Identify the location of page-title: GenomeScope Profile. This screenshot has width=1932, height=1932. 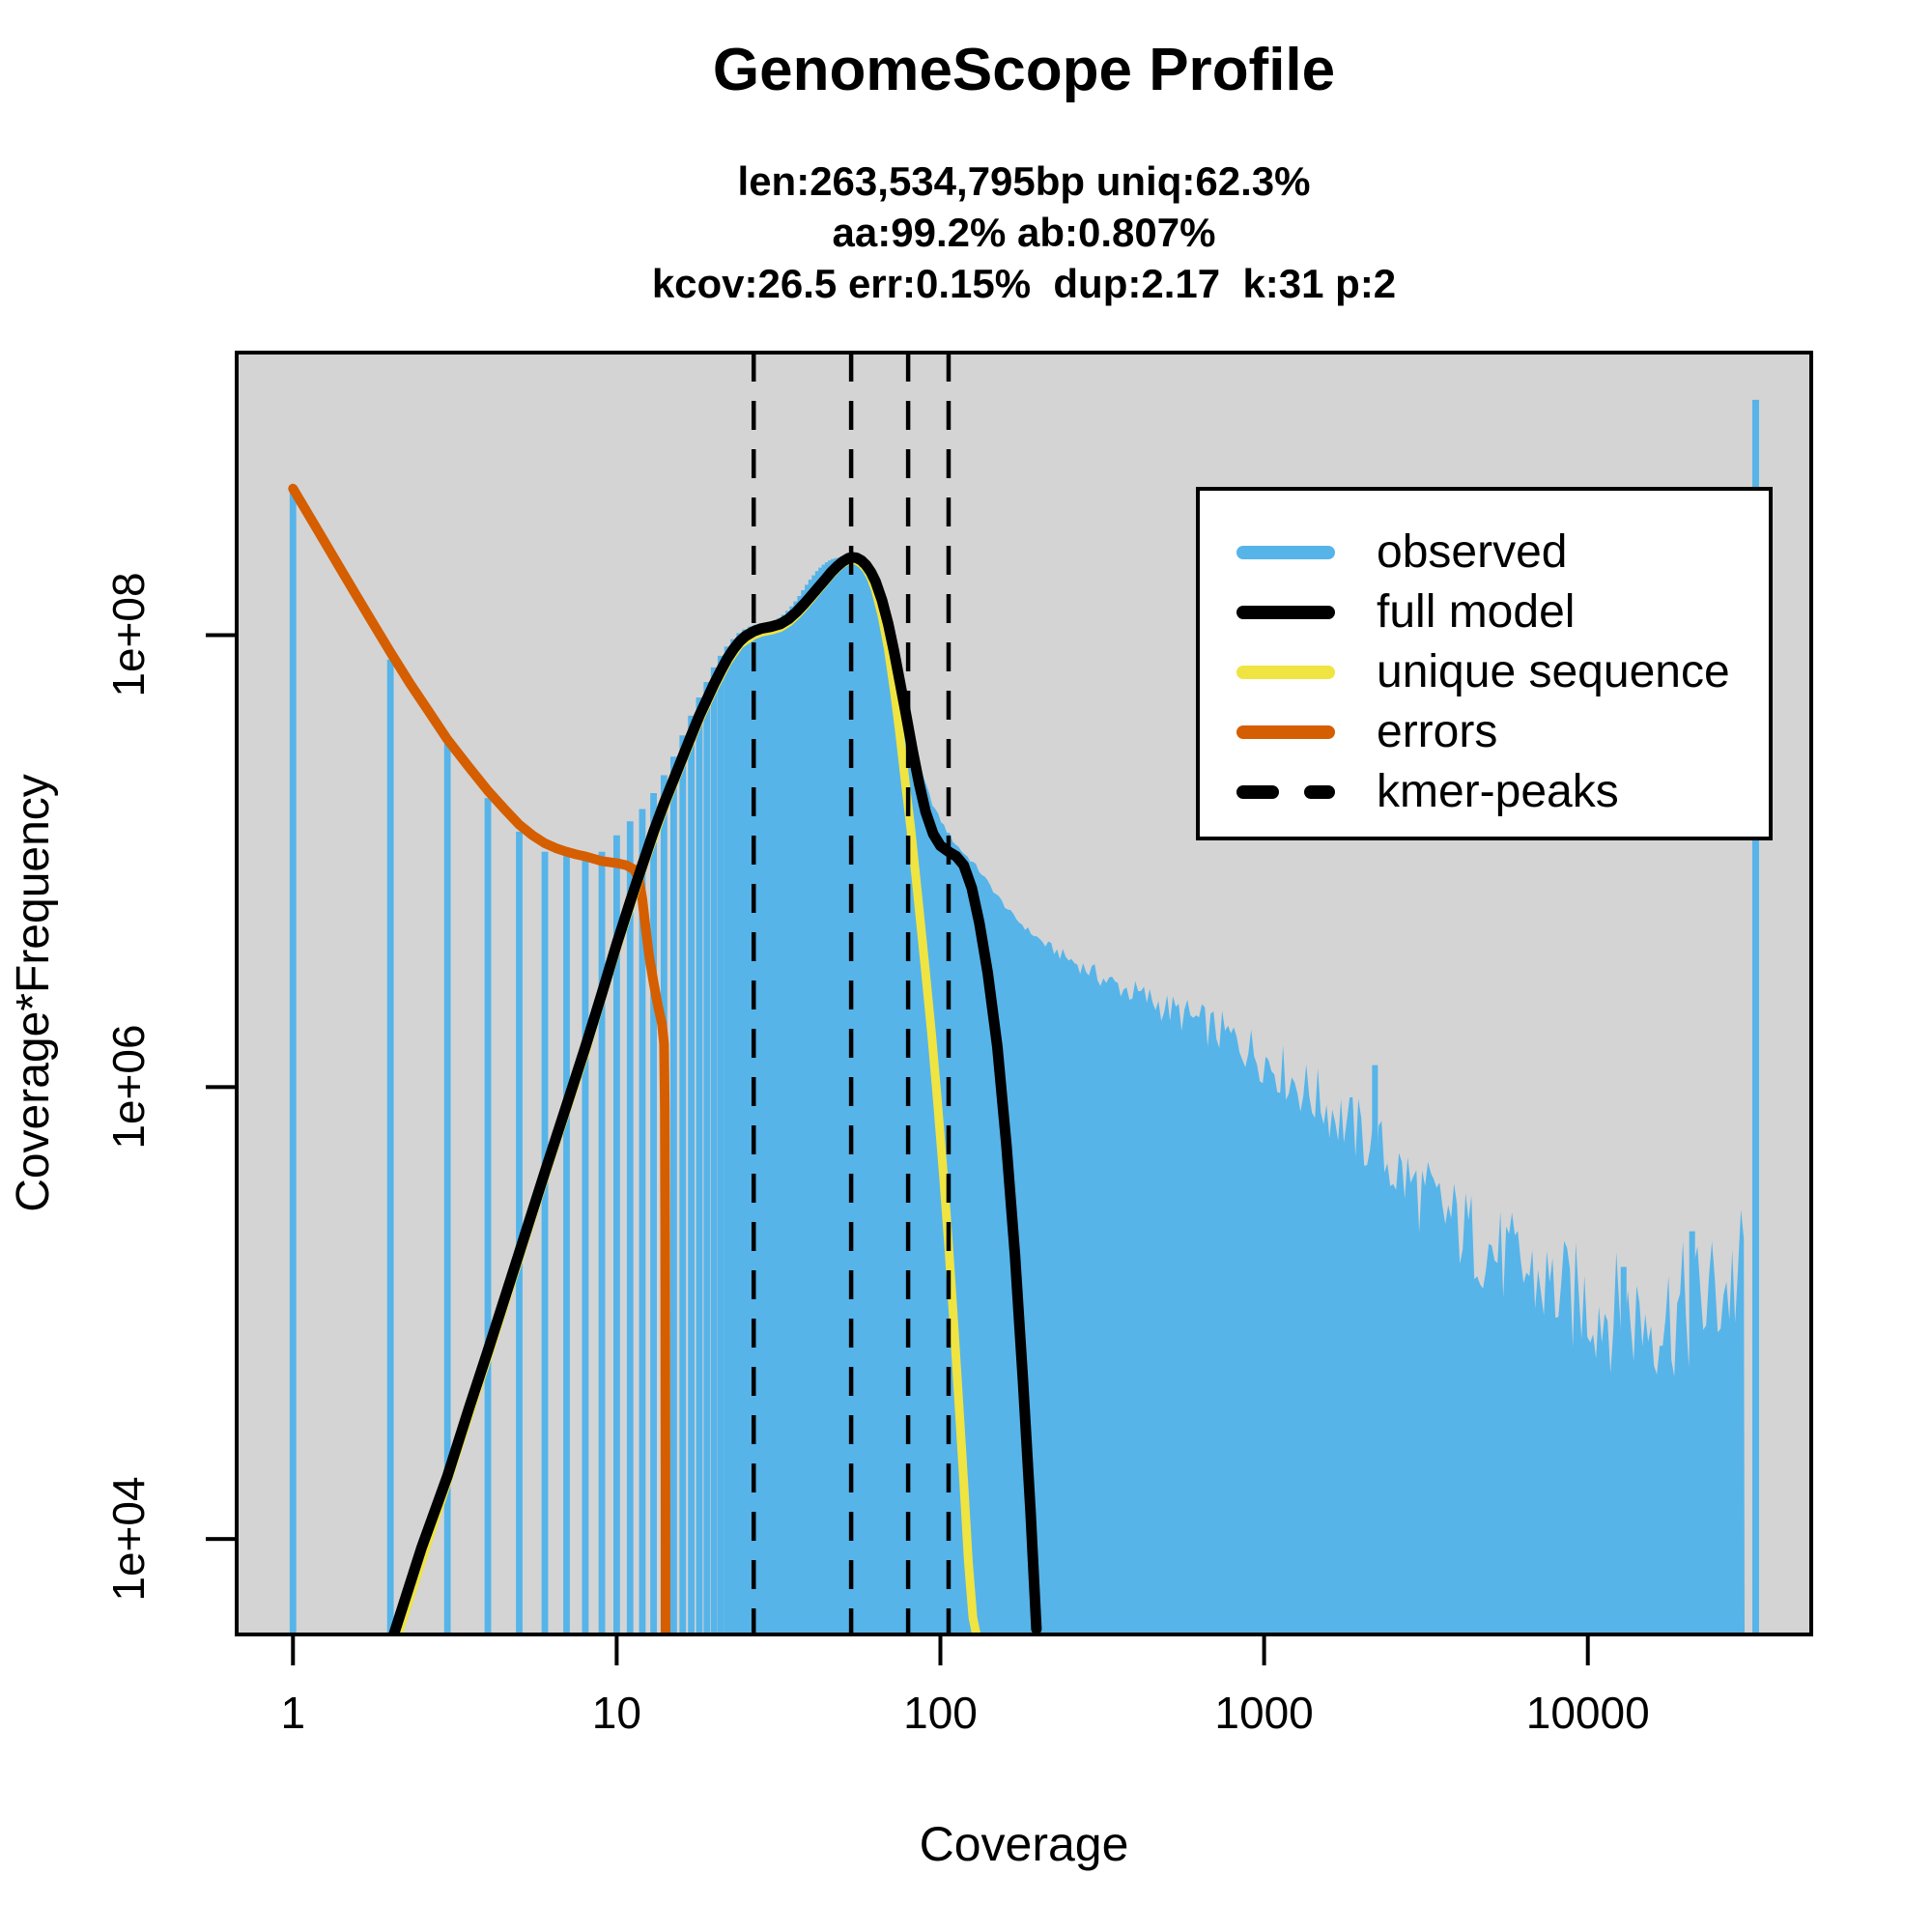
(1024, 70).